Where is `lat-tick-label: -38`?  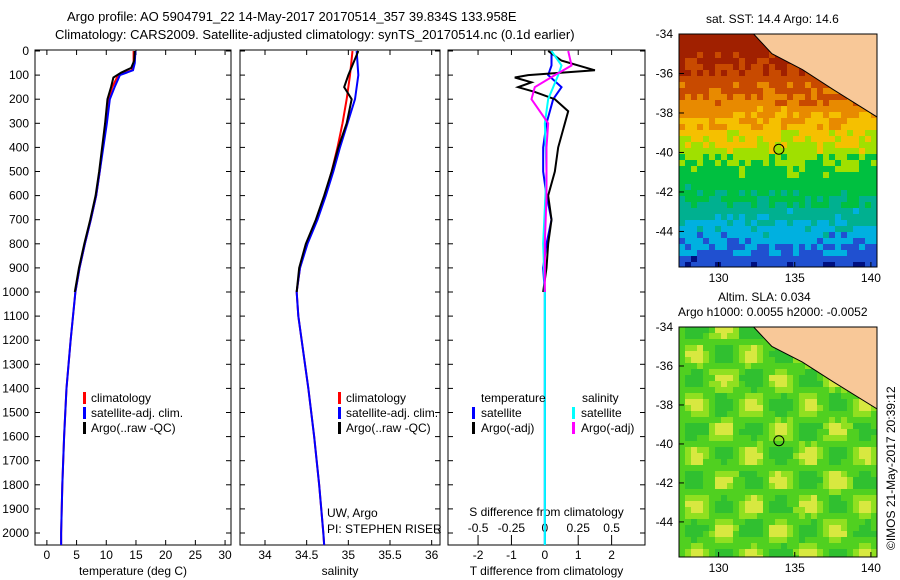
lat-tick-label: -38 is located at coordinates (665, 113).